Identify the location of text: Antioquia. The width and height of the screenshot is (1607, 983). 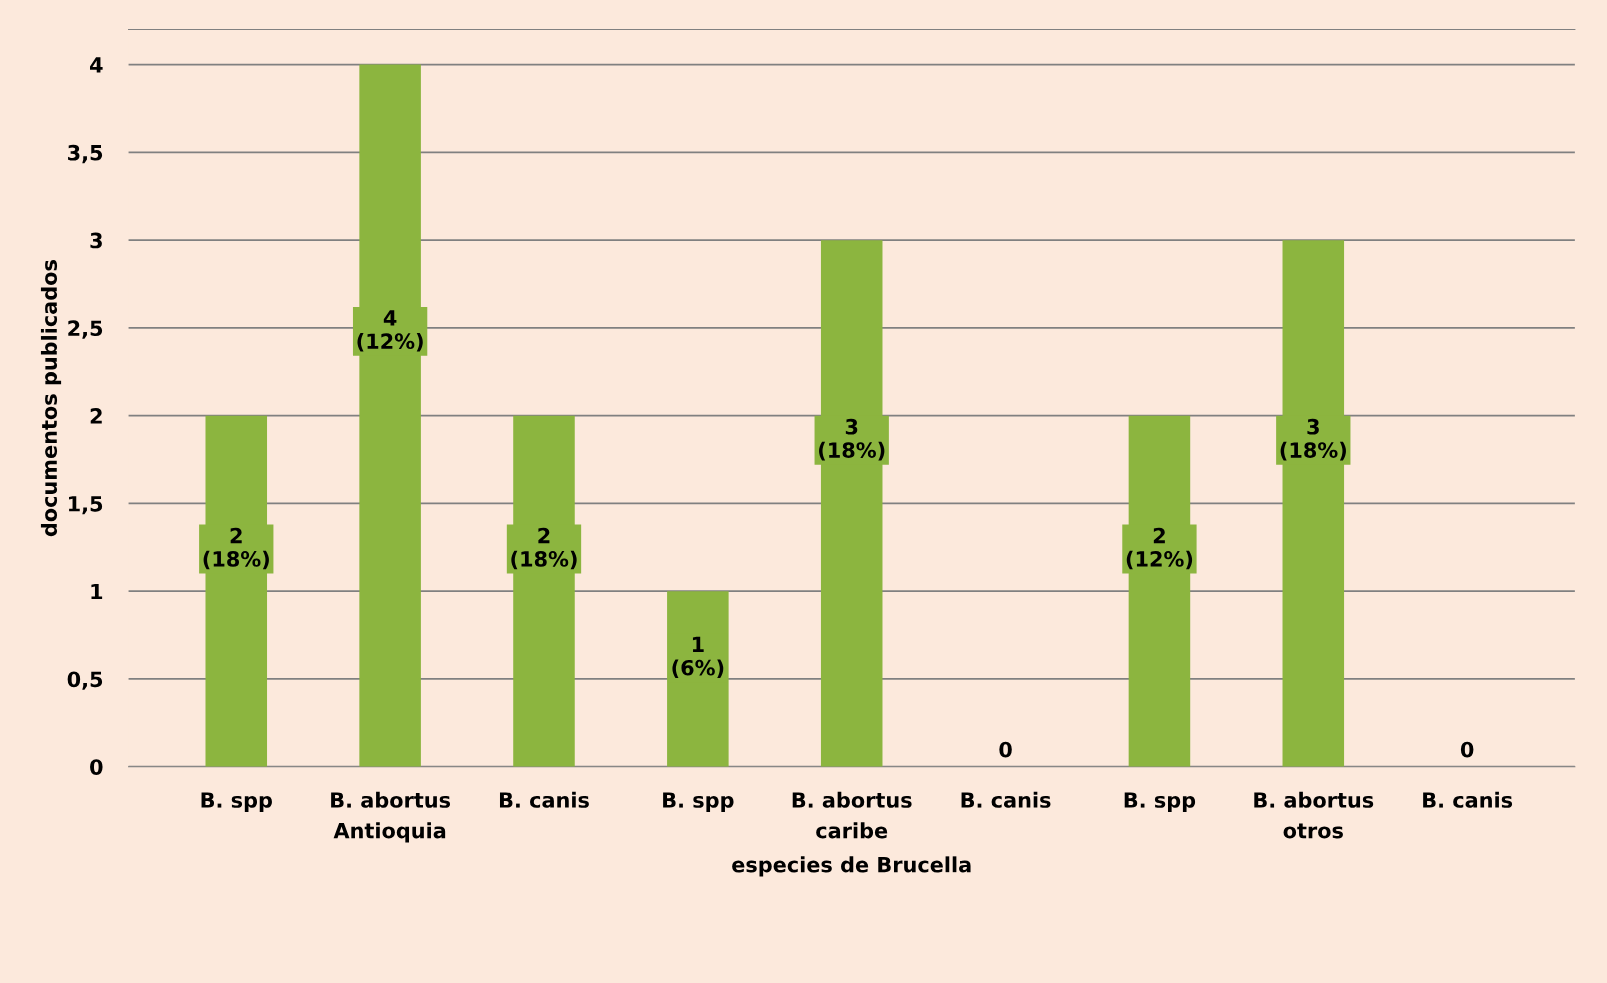
(389, 832).